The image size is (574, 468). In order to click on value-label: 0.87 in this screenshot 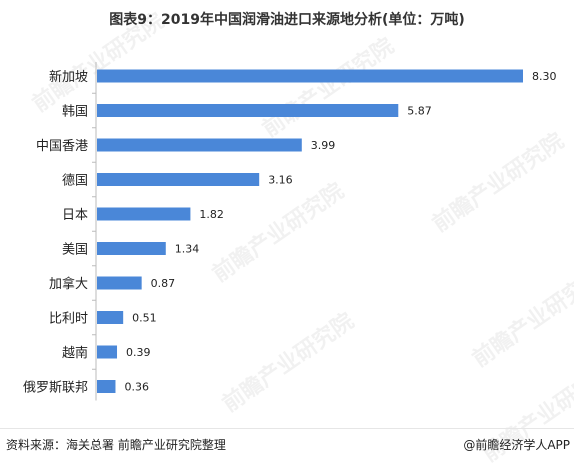, I will do `click(163, 283)`.